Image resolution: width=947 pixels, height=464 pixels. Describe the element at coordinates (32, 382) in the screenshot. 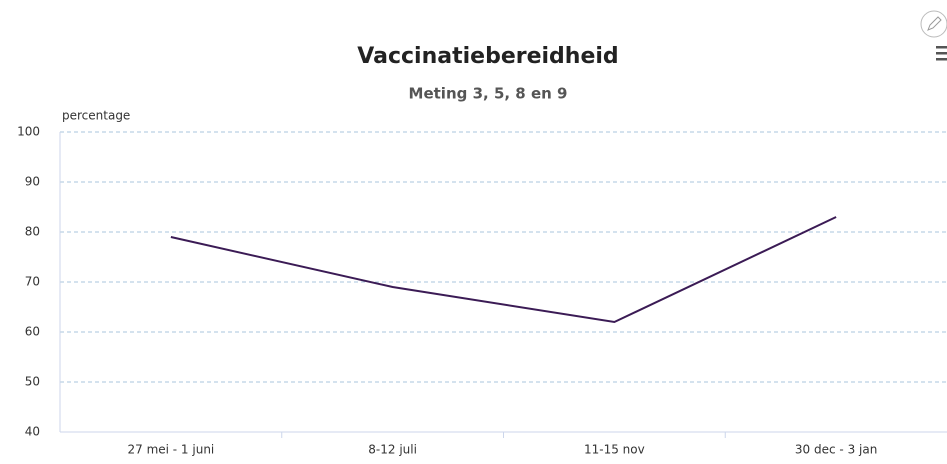

I see `y-tick-label: 50` at that location.